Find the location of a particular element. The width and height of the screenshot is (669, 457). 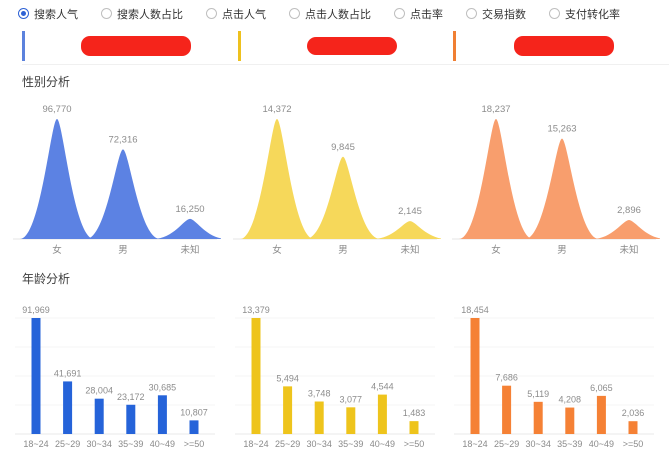

radio-label: 交易指数 is located at coordinates (504, 14).